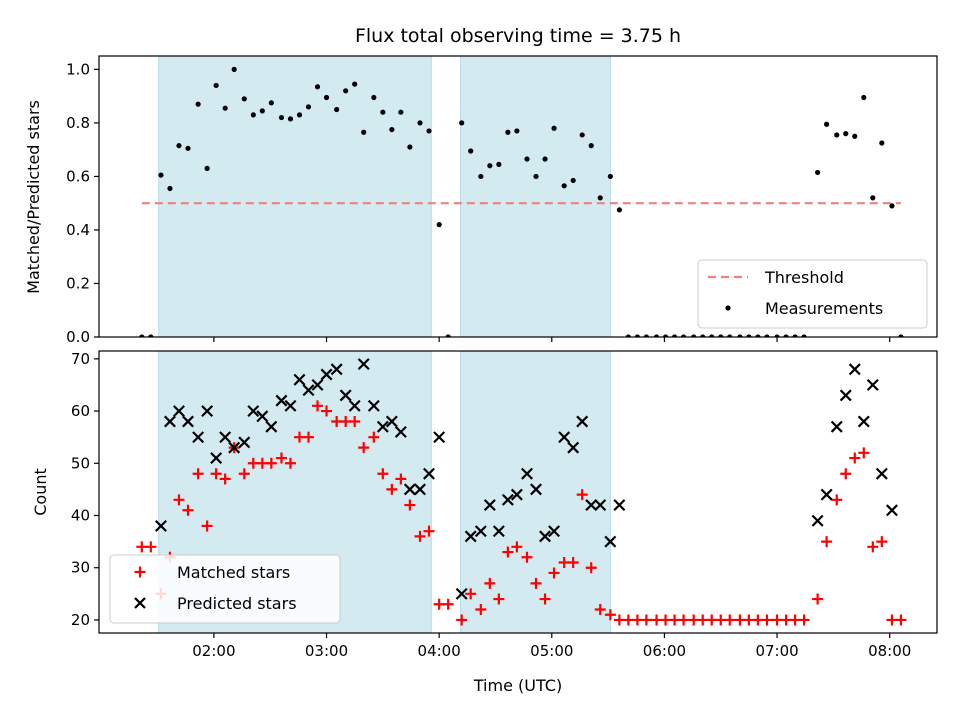 The image size is (960, 720). I want to click on bottom-legend-label: Predicted stars, so click(237, 603).